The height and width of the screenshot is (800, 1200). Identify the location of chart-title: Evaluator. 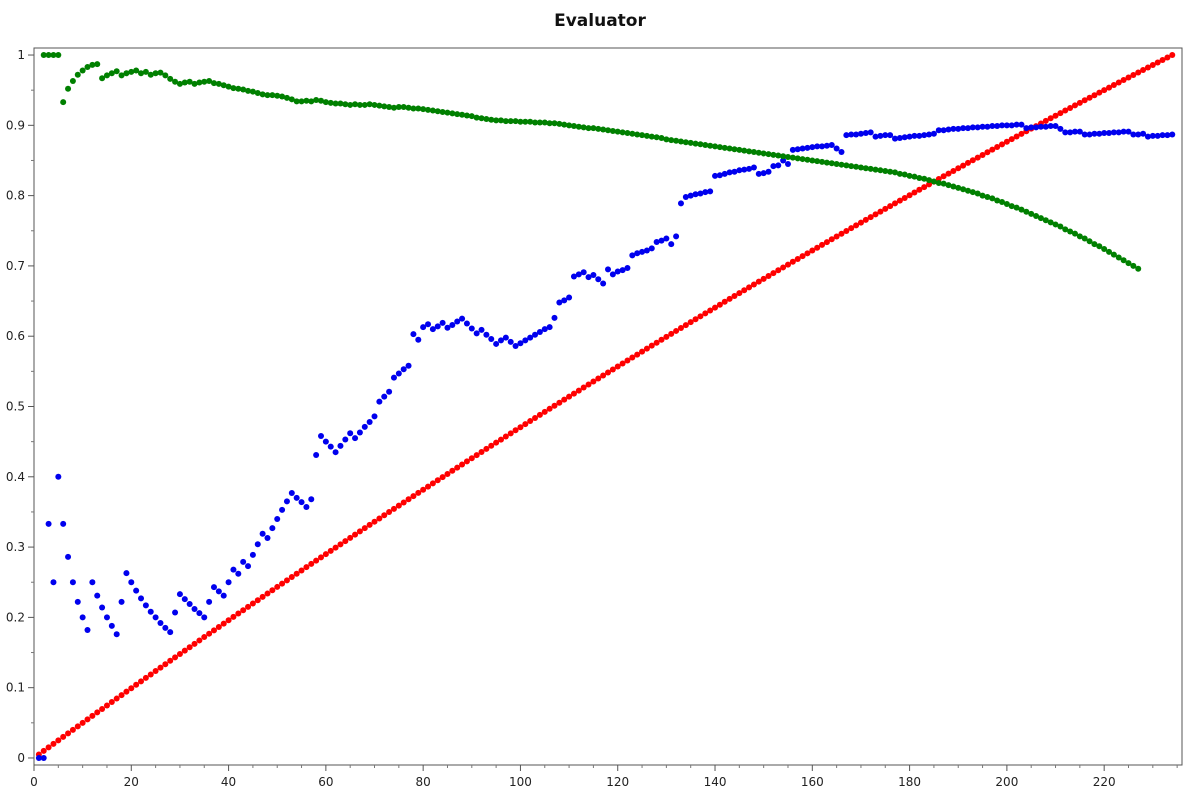
(600, 21).